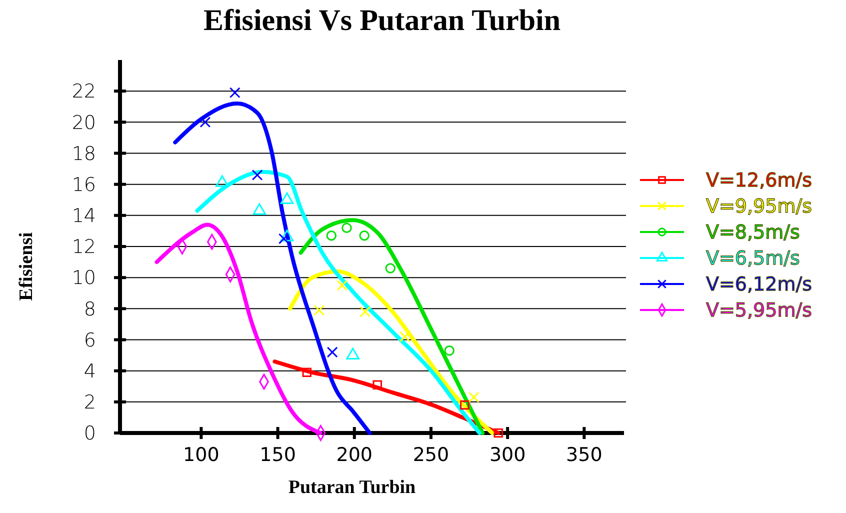 The height and width of the screenshot is (513, 846). What do you see at coordinates (507, 455) in the screenshot?
I see `x-tick-label: 300` at bounding box center [507, 455].